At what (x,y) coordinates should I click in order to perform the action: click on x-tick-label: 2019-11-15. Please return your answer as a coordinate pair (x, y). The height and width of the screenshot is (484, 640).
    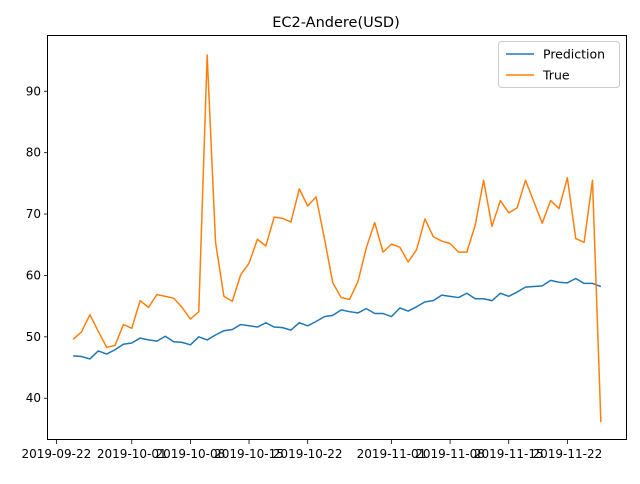
    Looking at the image, I should click on (509, 454).